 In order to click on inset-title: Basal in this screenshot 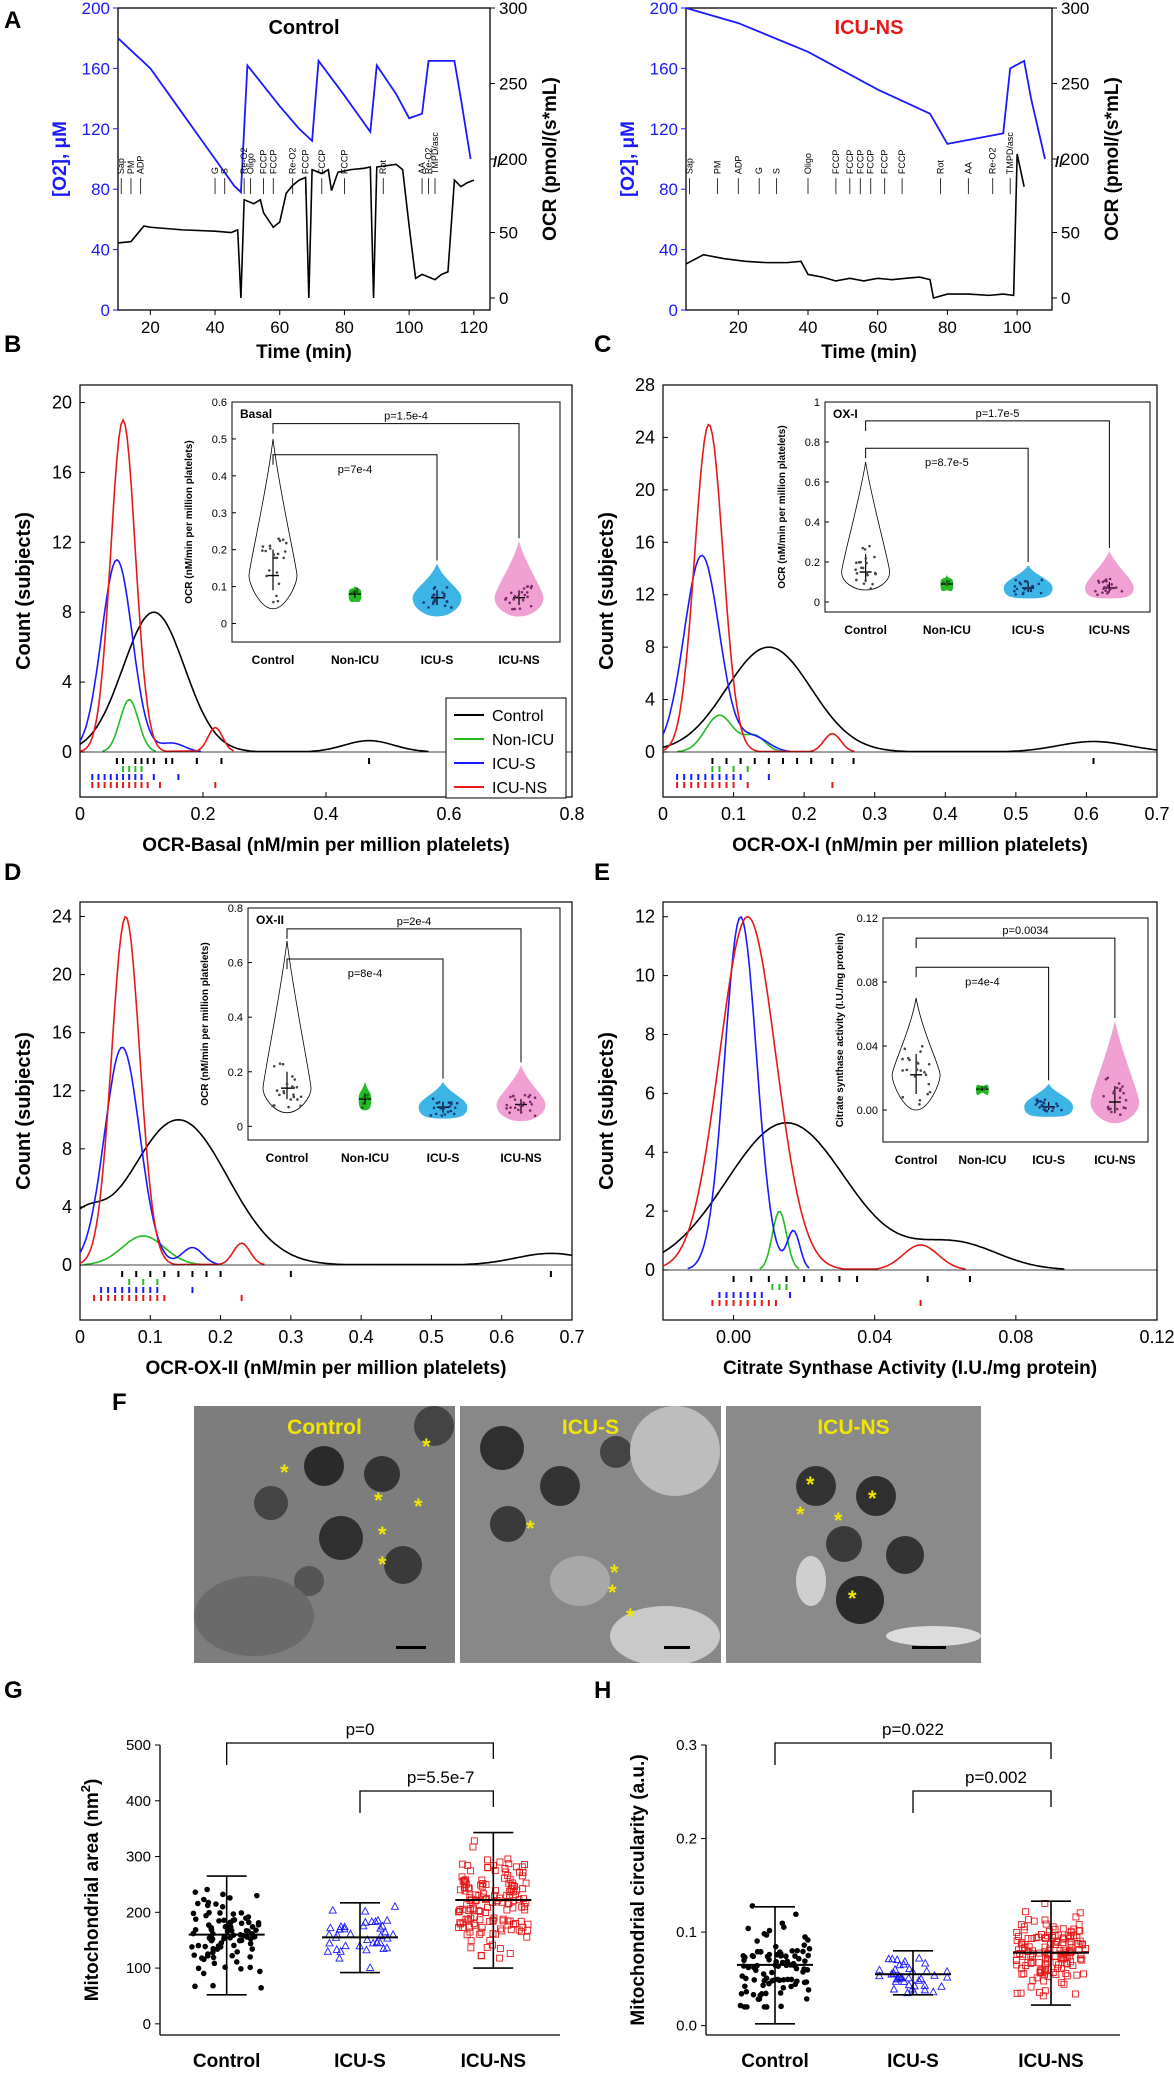, I will do `click(256, 414)`.